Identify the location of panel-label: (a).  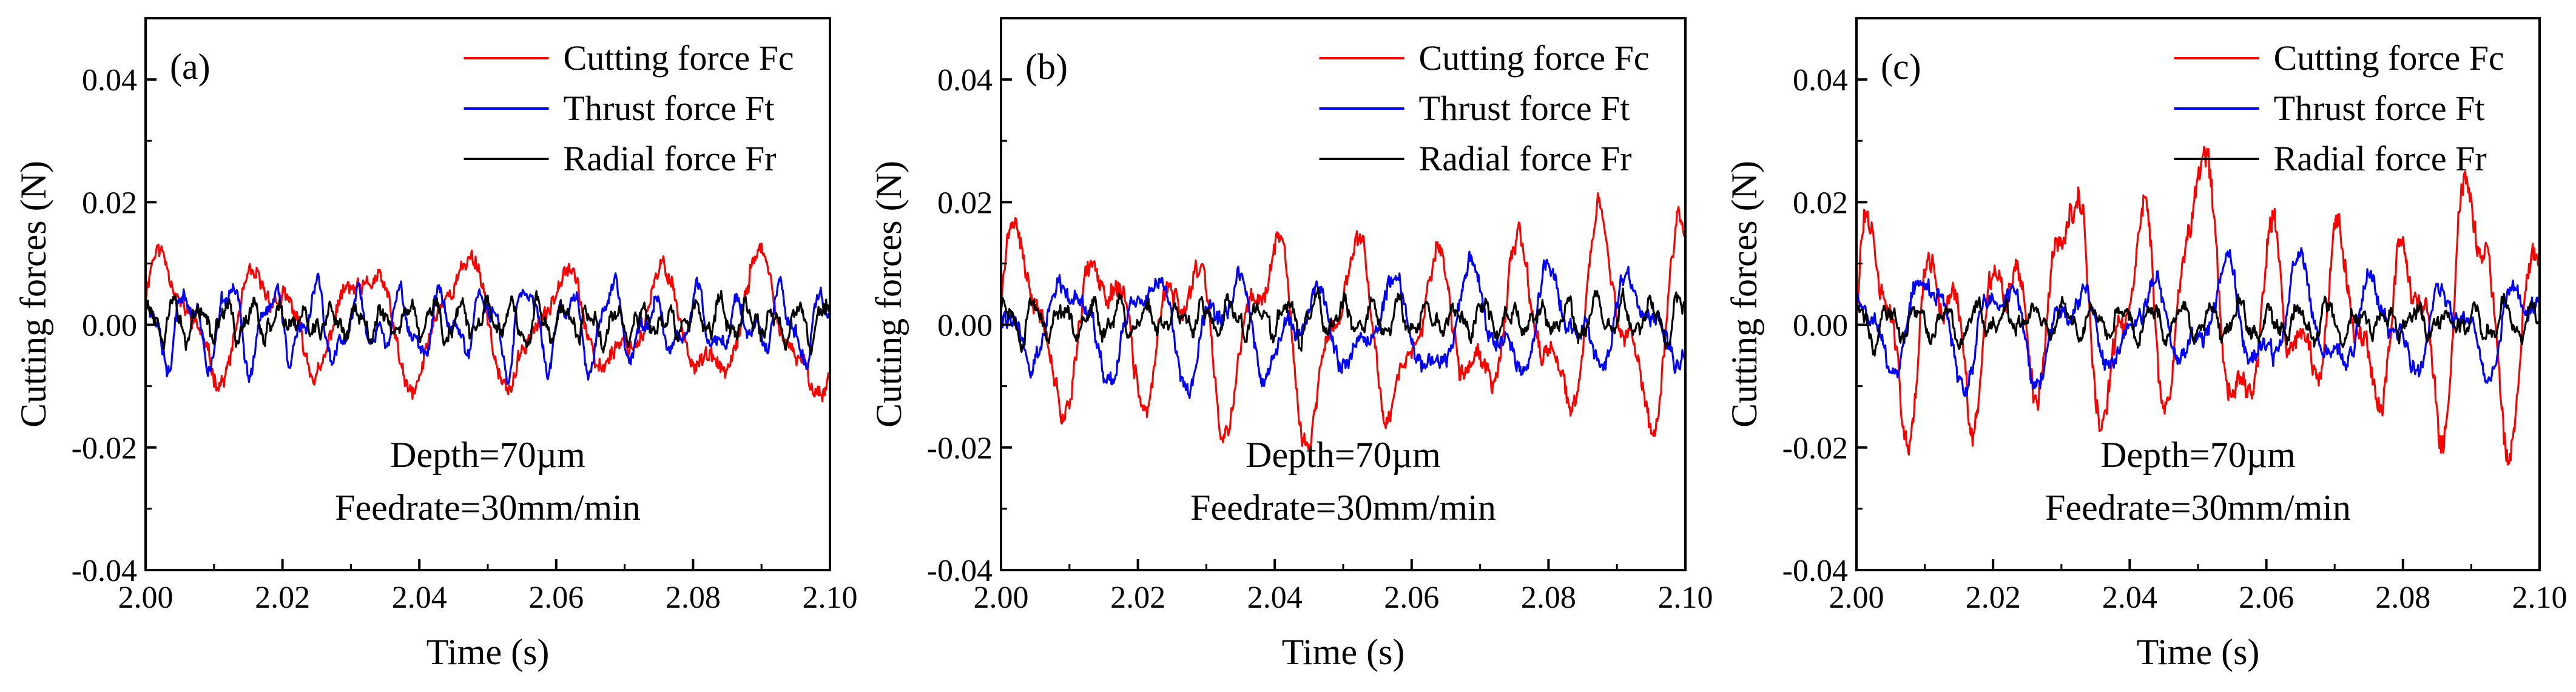
(190, 67).